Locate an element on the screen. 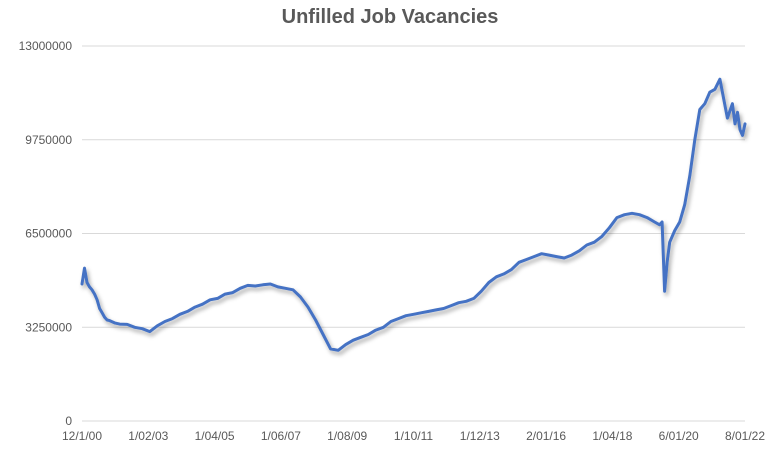 The image size is (780, 450). x-tick-label: 1/06/07 is located at coordinates (281, 436).